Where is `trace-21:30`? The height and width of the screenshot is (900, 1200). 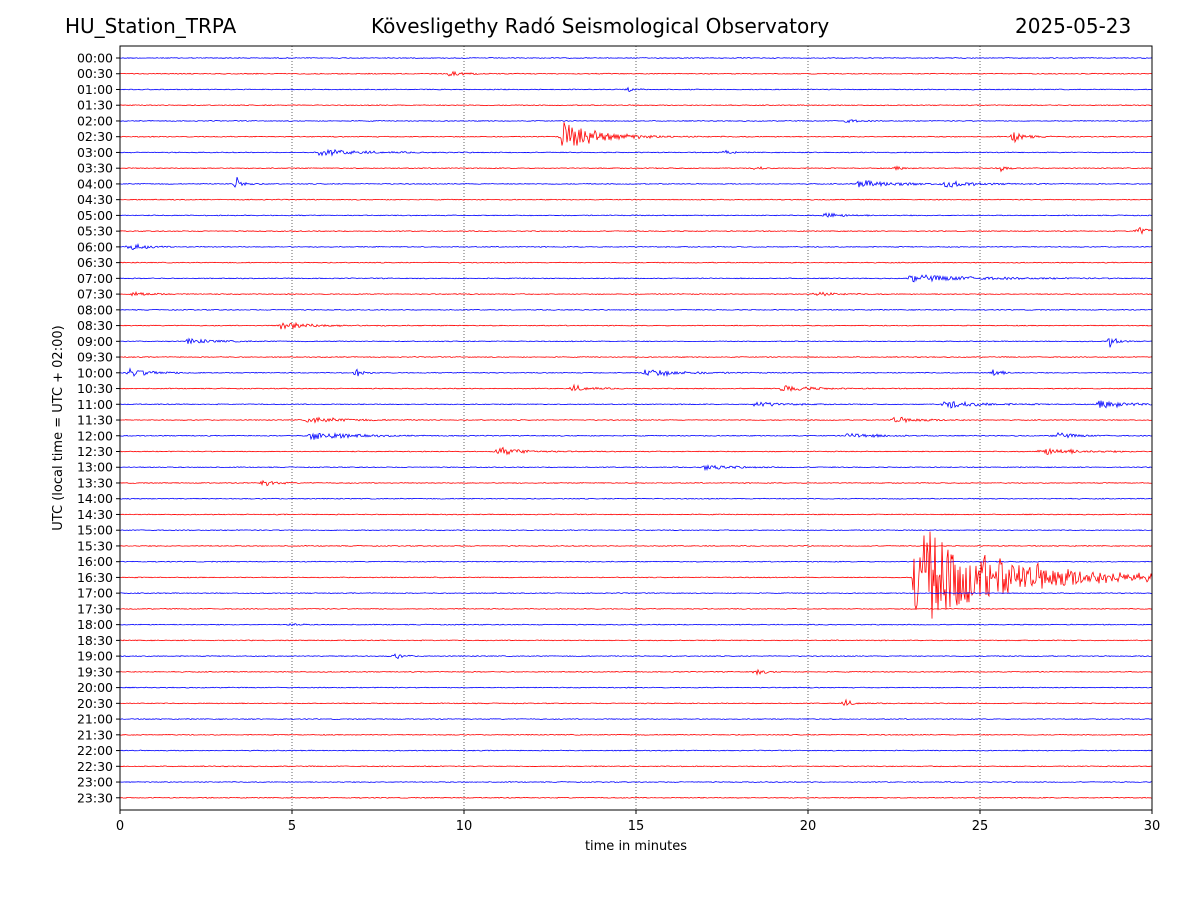
trace-21:30 is located at coordinates (636, 734).